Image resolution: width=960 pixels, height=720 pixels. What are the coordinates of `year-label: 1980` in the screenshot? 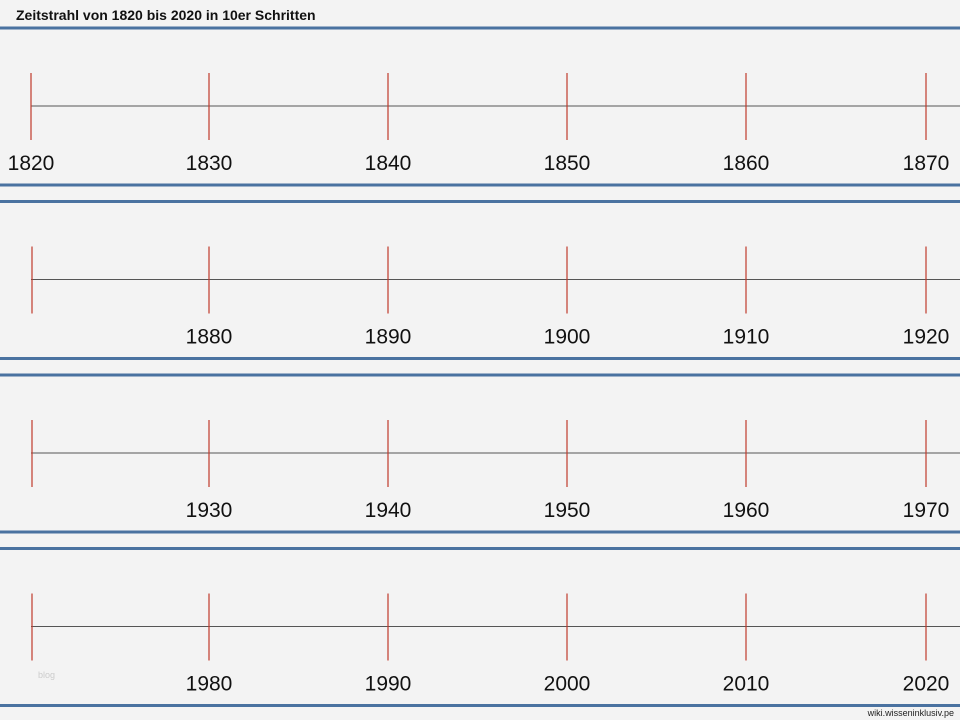 It's located at (209, 684).